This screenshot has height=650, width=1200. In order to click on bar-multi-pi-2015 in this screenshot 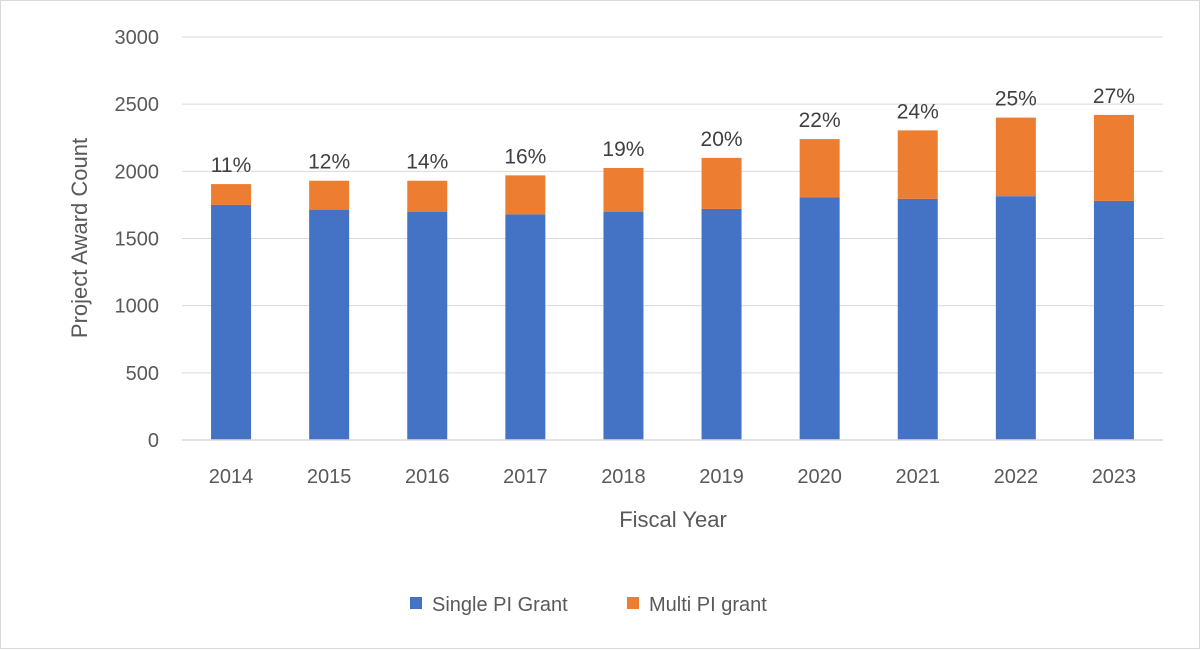, I will do `click(329, 195)`.